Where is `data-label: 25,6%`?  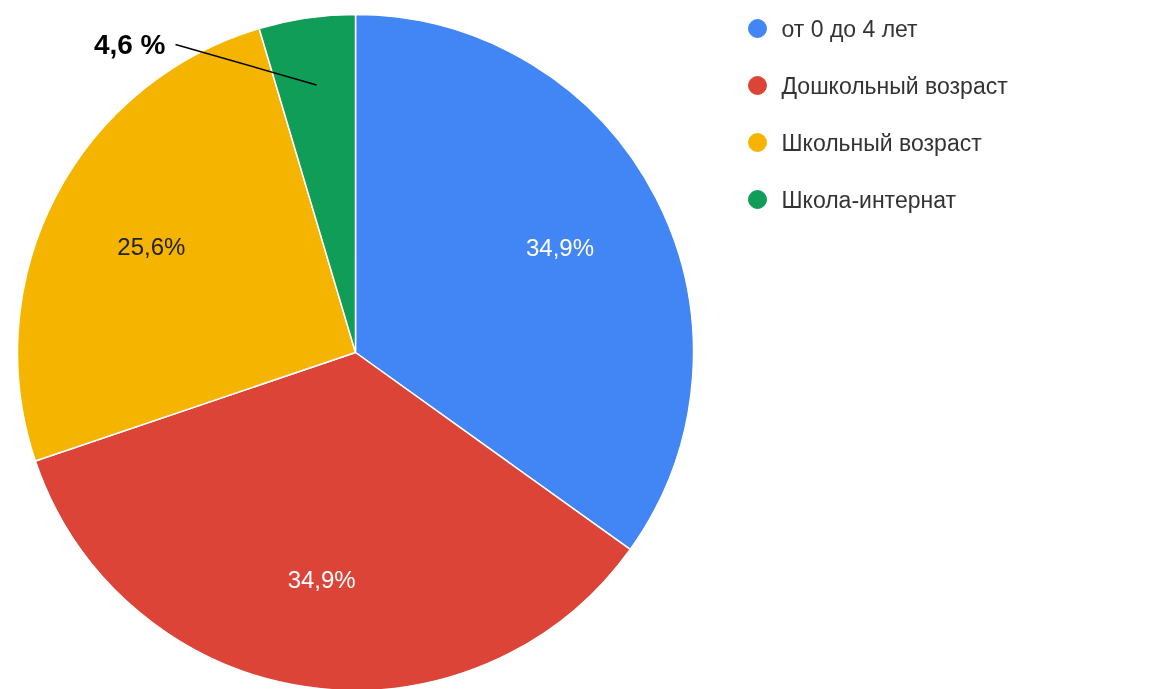
data-label: 25,6% is located at coordinates (151, 247).